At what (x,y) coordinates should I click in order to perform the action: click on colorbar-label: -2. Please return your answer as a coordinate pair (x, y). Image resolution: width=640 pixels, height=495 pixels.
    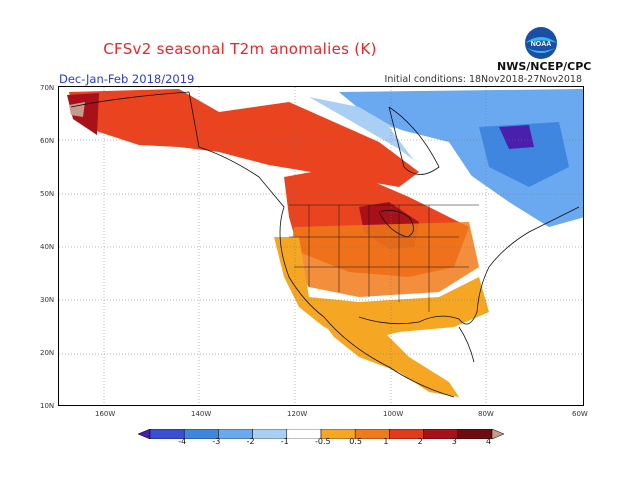
    Looking at the image, I should click on (250, 441).